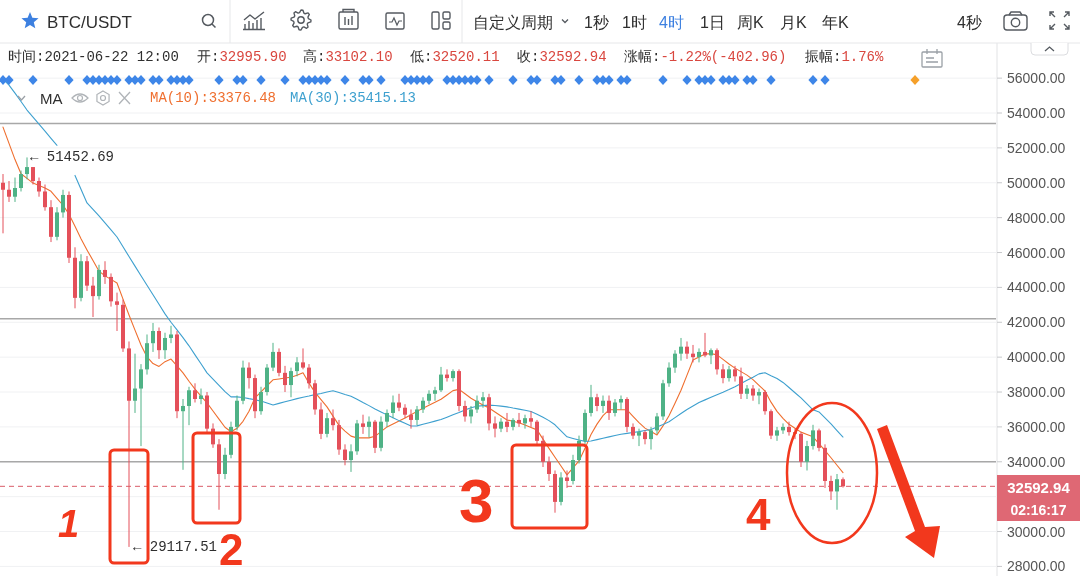  What do you see at coordinates (705, 57) in the screenshot?
I see `annotation: 涨幅:-1.22%(-402.96)` at bounding box center [705, 57].